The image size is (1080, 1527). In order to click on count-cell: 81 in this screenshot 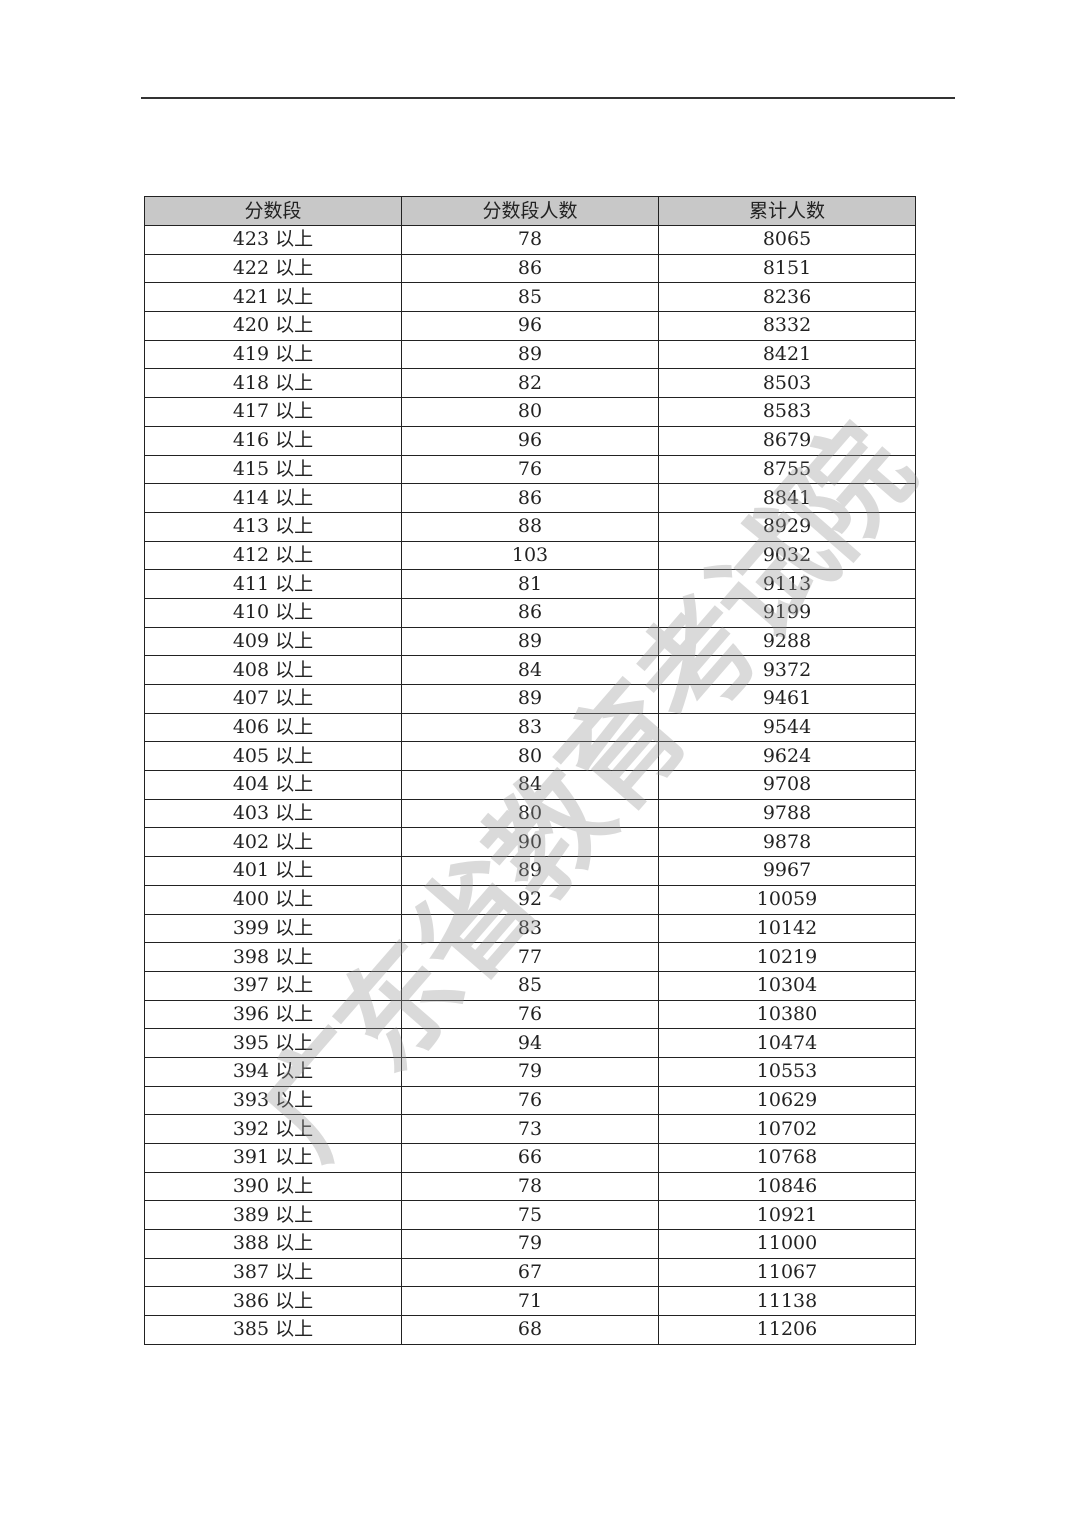, I will do `click(530, 584)`.